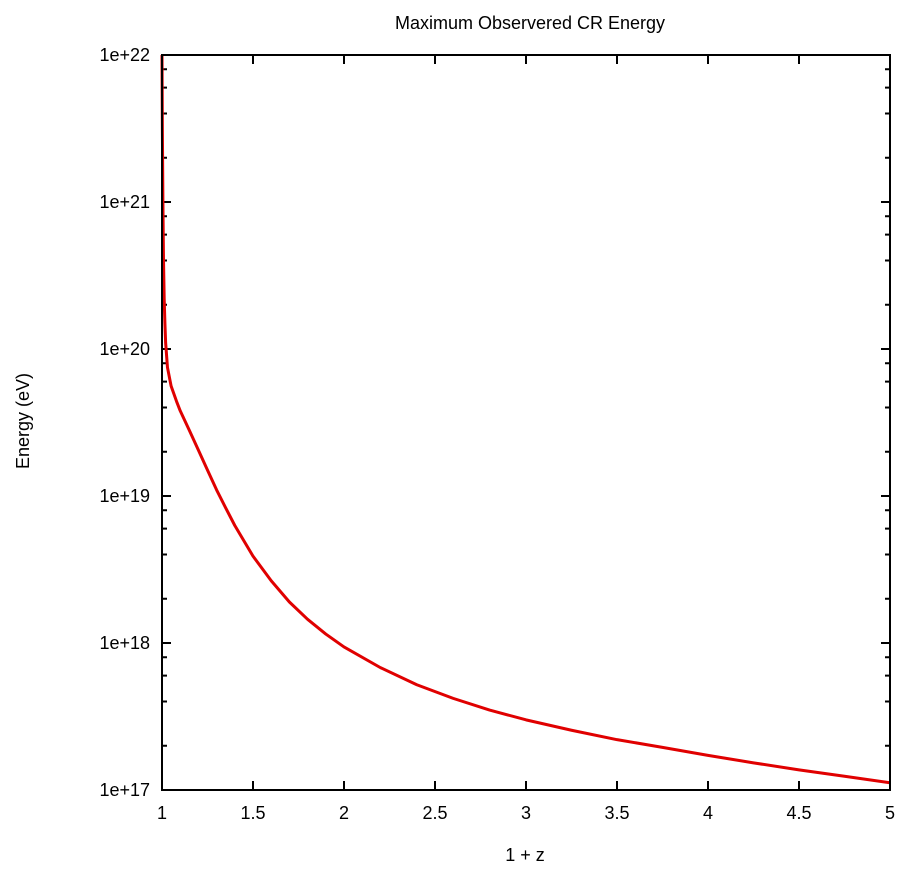  Describe the element at coordinates (798, 813) in the screenshot. I see `x-tick-label: 4.5` at that location.